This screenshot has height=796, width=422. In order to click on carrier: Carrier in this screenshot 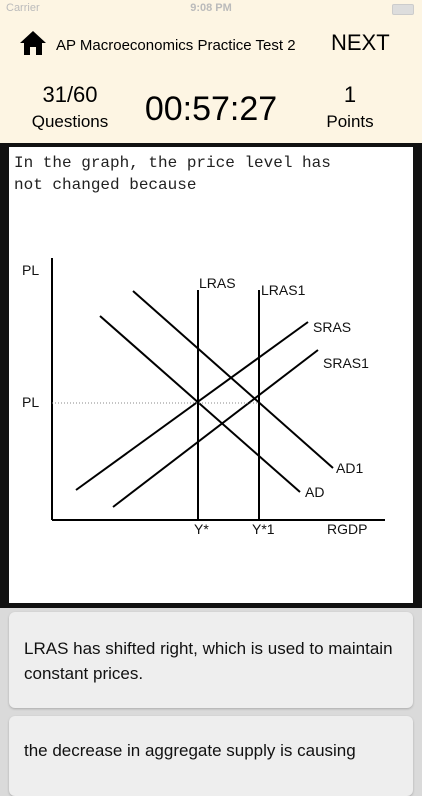, I will do `click(23, 8)`.